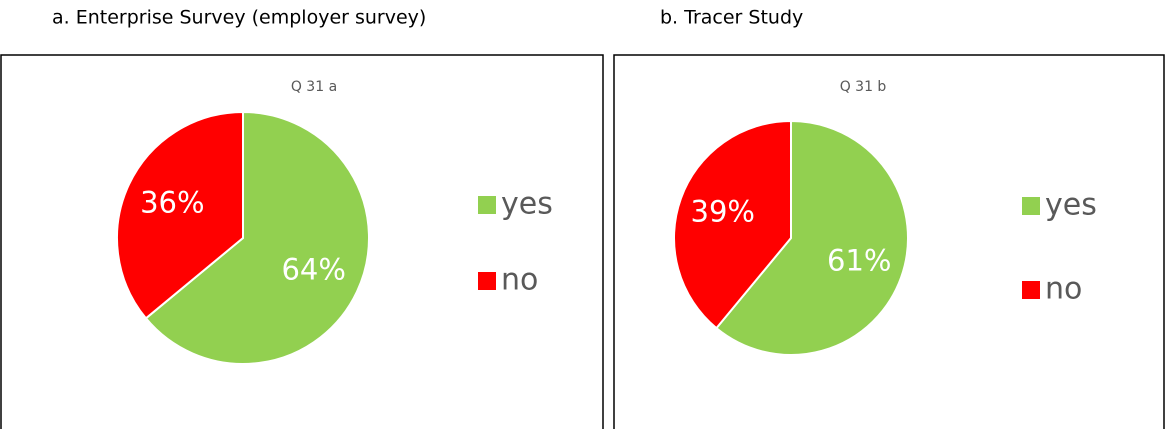 The image size is (1165, 429). Describe the element at coordinates (731, 18) in the screenshot. I see `caption: b. Tracer Study` at that location.